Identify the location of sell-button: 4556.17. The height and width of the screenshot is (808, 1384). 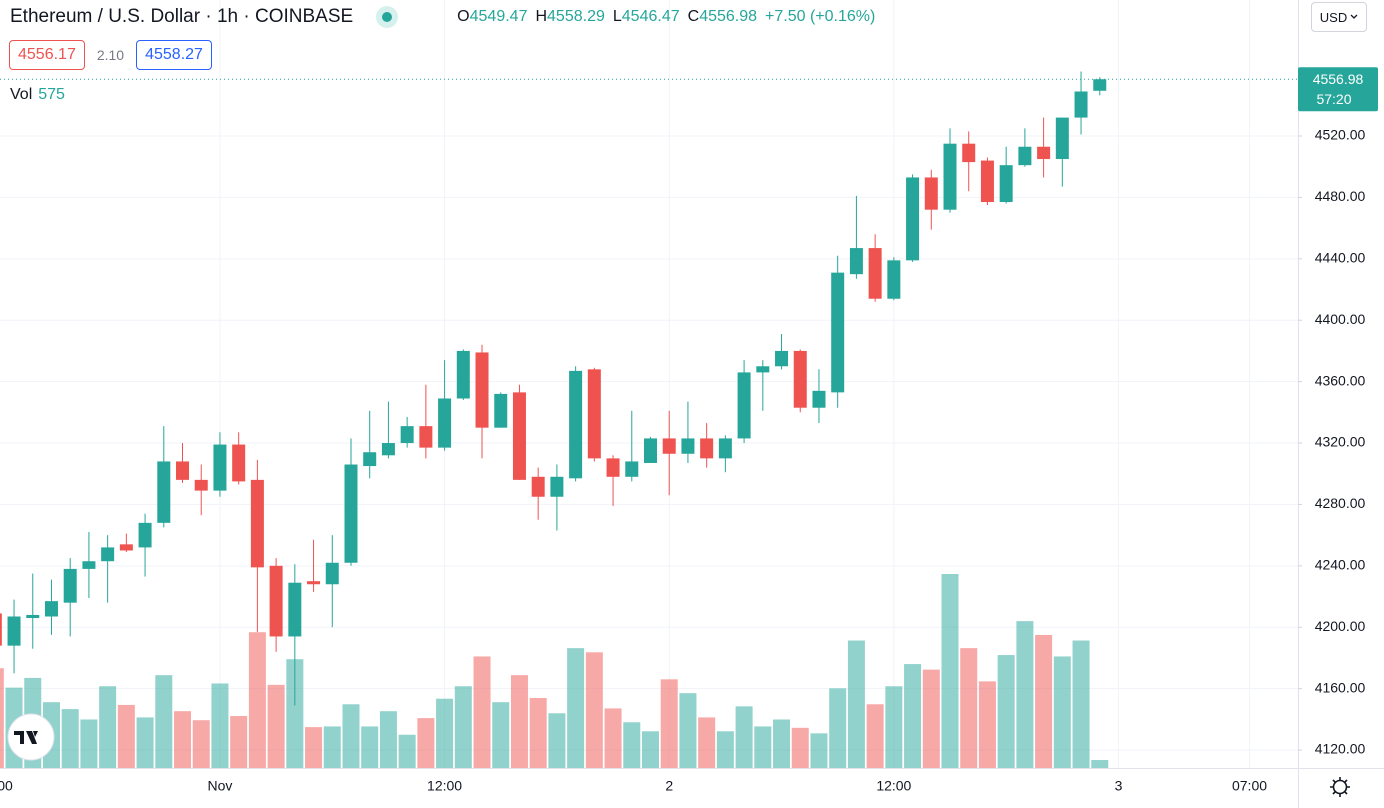
(47, 55).